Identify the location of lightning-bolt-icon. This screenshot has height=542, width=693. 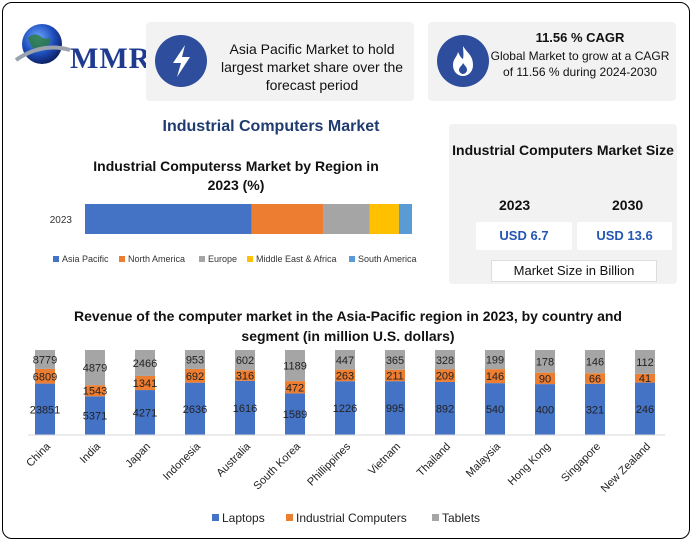
(181, 61).